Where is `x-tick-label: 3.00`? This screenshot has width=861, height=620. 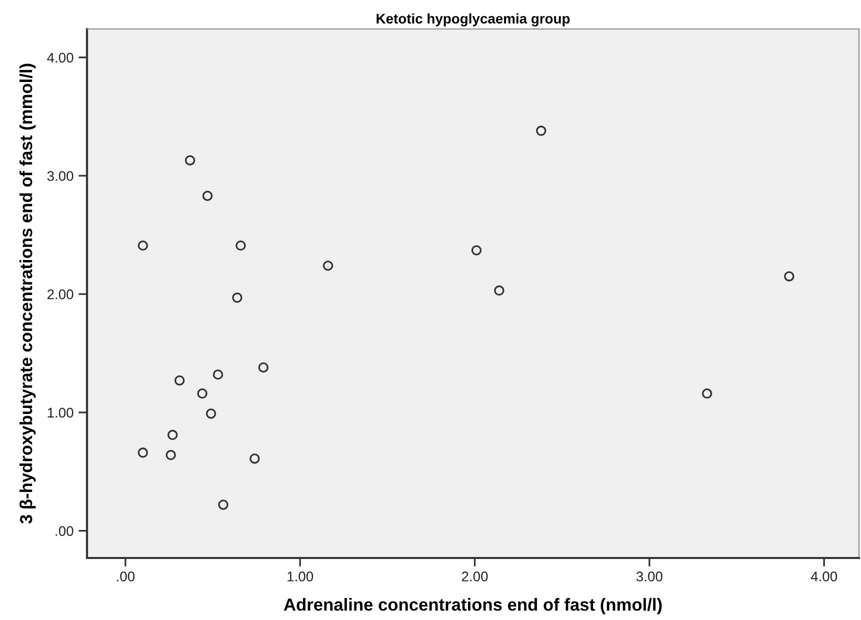
x-tick-label: 3.00 is located at coordinates (649, 577).